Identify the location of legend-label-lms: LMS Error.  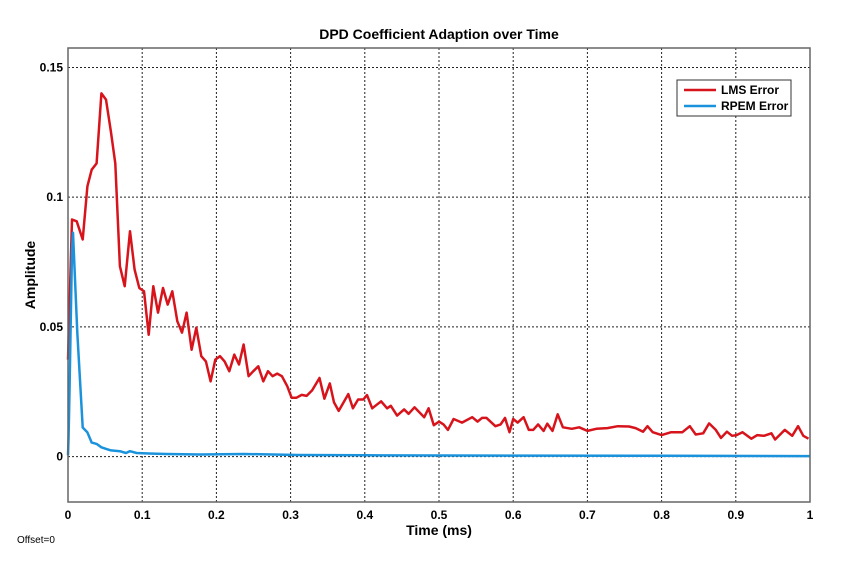
(750, 90).